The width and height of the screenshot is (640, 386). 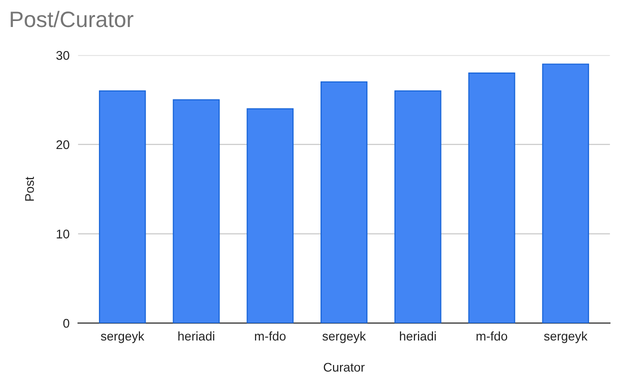 I want to click on y-tick-label: 20, so click(x=63, y=145).